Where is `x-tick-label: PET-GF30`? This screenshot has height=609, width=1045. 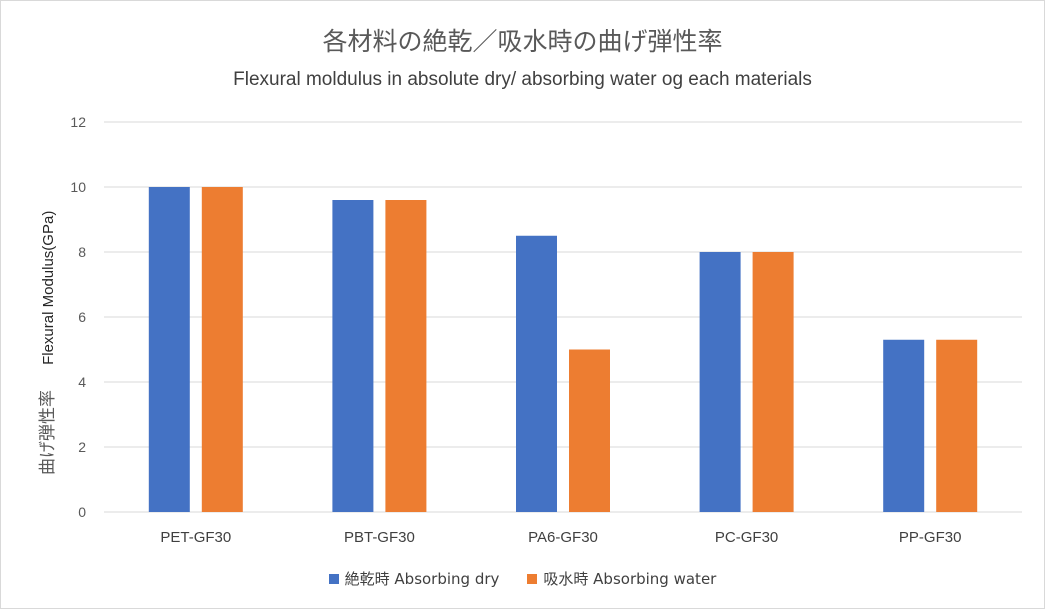 x-tick-label: PET-GF30 is located at coordinates (195, 537).